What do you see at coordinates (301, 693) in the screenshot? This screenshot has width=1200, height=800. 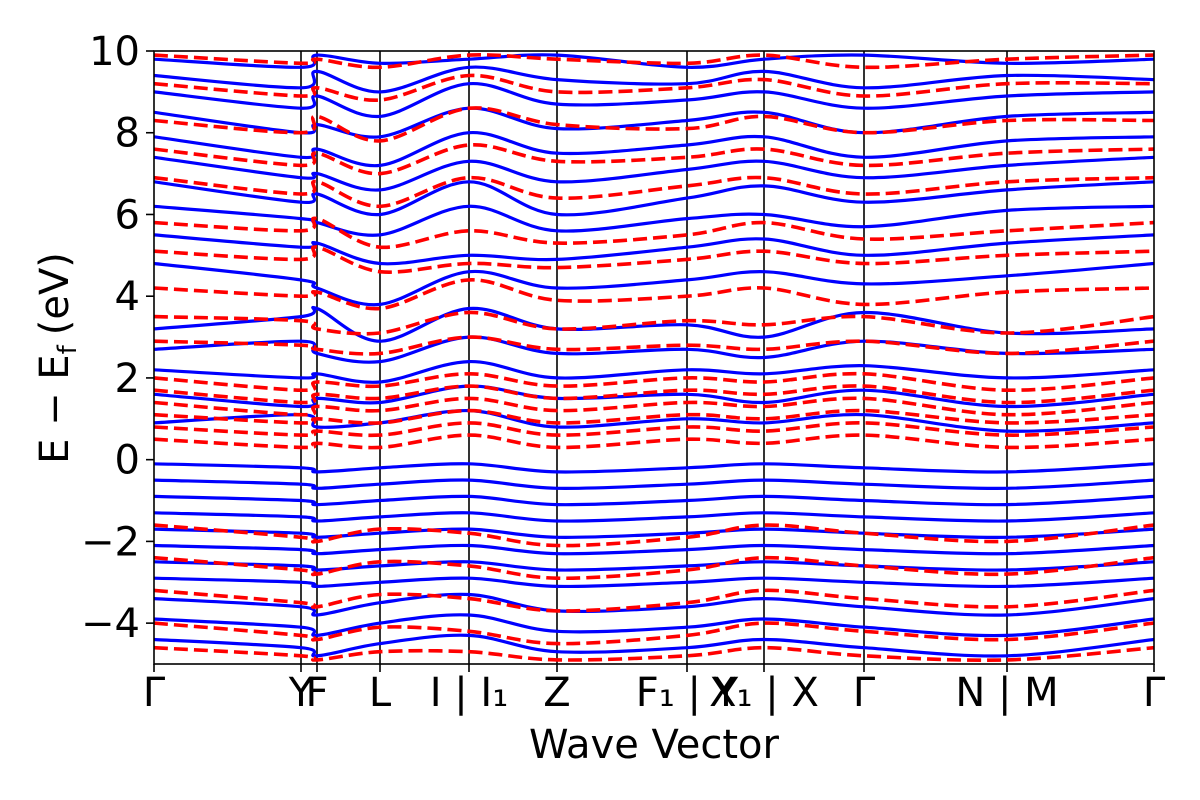 I see `x-tick-label: Y` at bounding box center [301, 693].